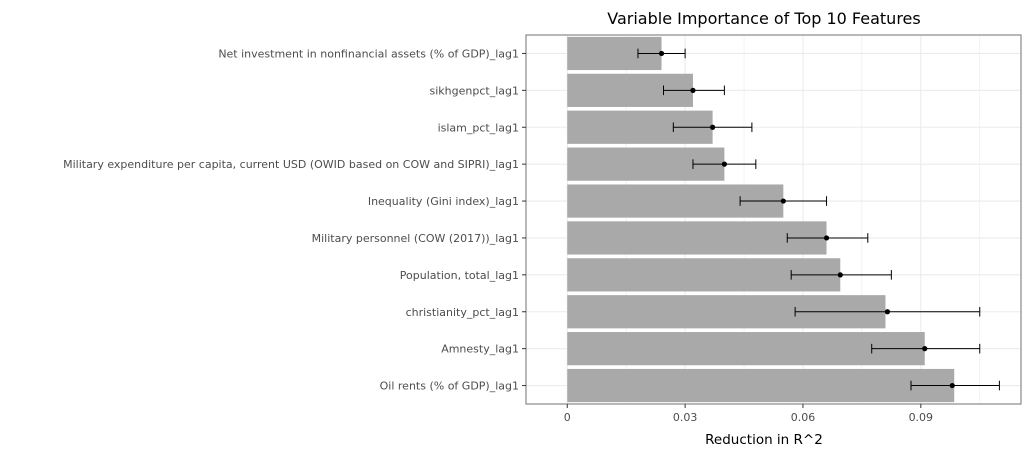  Describe the element at coordinates (763, 18) in the screenshot. I see `chart-title: Variable Importance of Top 10 Features` at that location.